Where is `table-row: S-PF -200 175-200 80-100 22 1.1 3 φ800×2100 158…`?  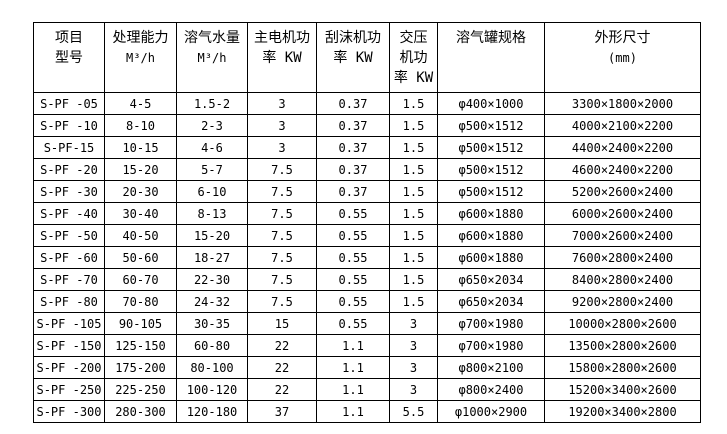
table-row: S-PF -200 175-200 80-100 22 1.1 3 φ800×2100 158… is located at coordinates (367, 367).